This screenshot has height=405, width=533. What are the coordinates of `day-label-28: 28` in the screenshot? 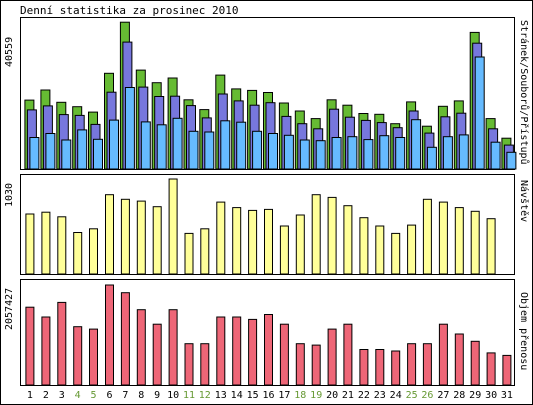 It's located at (459, 395).